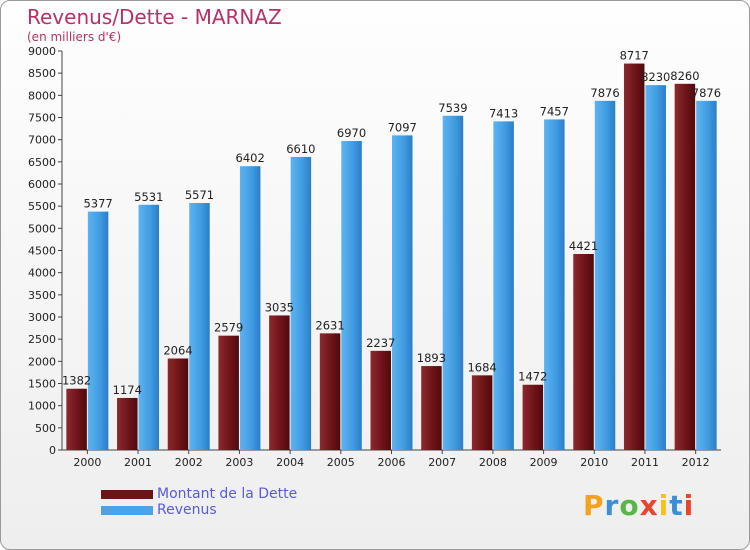  I want to click on y-tick-label: 8000, so click(42, 95).